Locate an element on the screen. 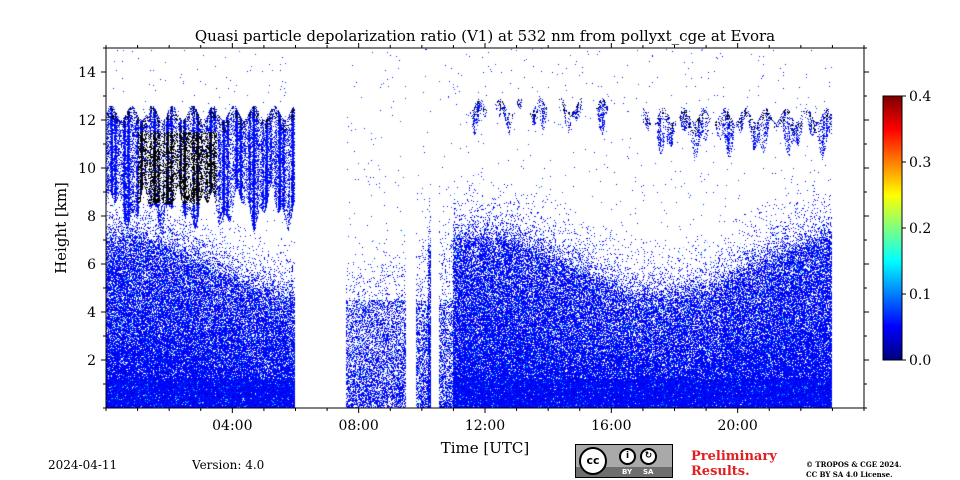 This screenshot has height=480, width=960. colorbar-ticks: 0.0 0.1 0.2 0.3 0.4 is located at coordinates (916, 229).